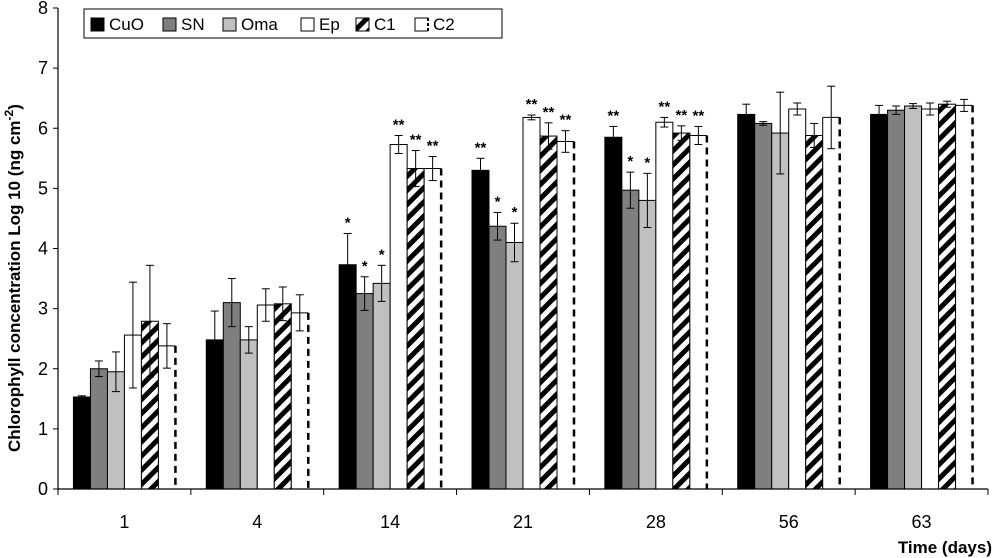 Image resolution: width=1000 pixels, height=558 pixels. What do you see at coordinates (43, 369) in the screenshot?
I see `y-tick-label: 2` at bounding box center [43, 369].